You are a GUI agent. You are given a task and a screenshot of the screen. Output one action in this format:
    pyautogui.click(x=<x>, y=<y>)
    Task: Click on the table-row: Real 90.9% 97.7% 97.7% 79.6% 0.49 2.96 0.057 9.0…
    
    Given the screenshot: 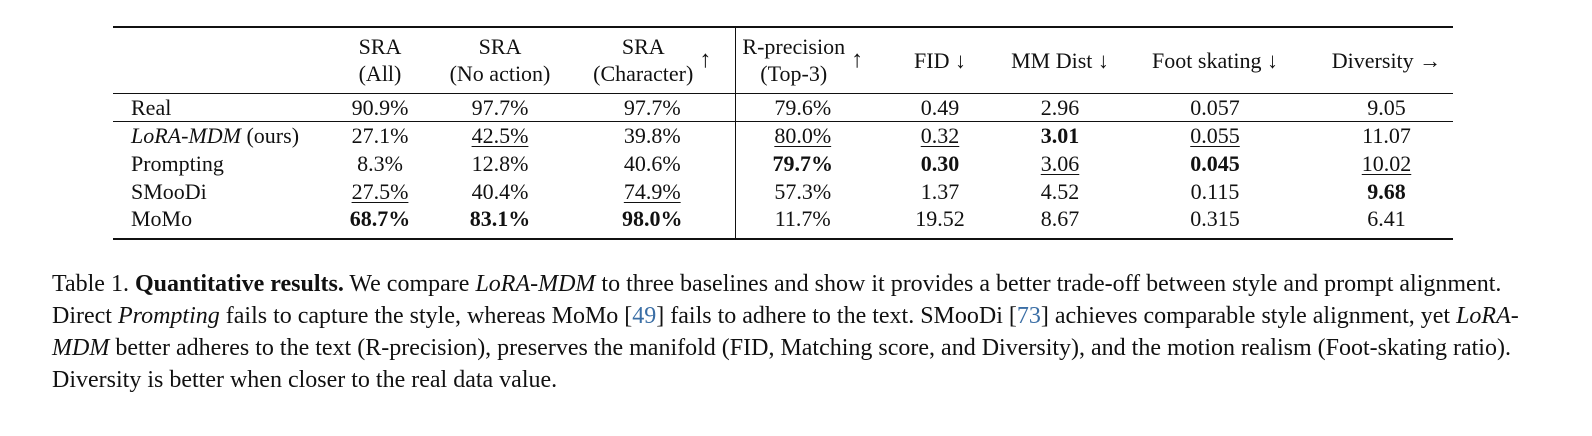 What is the action you would take?
    pyautogui.click(x=783, y=107)
    